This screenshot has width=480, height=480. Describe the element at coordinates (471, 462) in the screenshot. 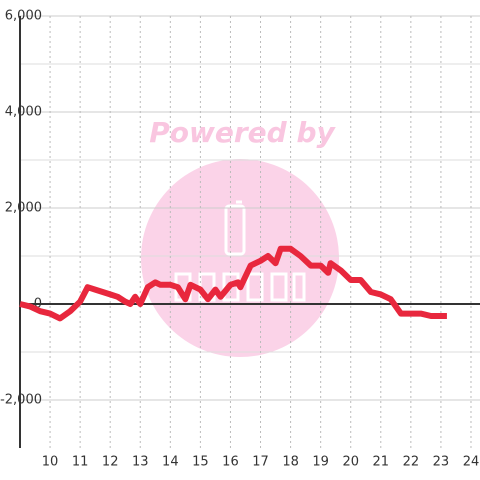

I see `x-tick-label: 24` at that location.